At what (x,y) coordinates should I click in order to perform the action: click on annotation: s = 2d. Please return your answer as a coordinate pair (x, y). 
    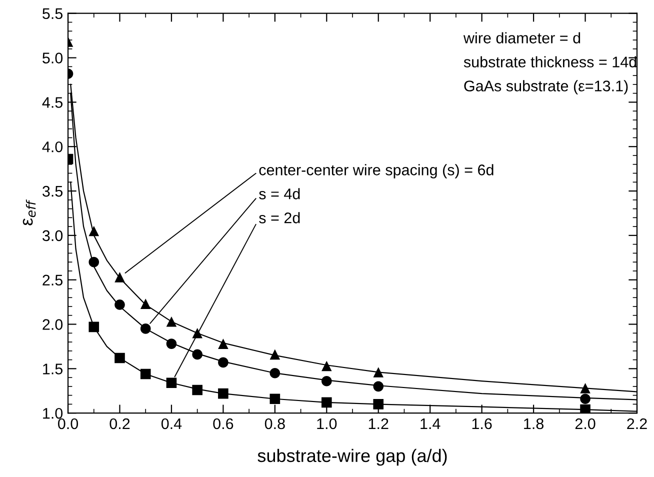
    Looking at the image, I should click on (279, 218).